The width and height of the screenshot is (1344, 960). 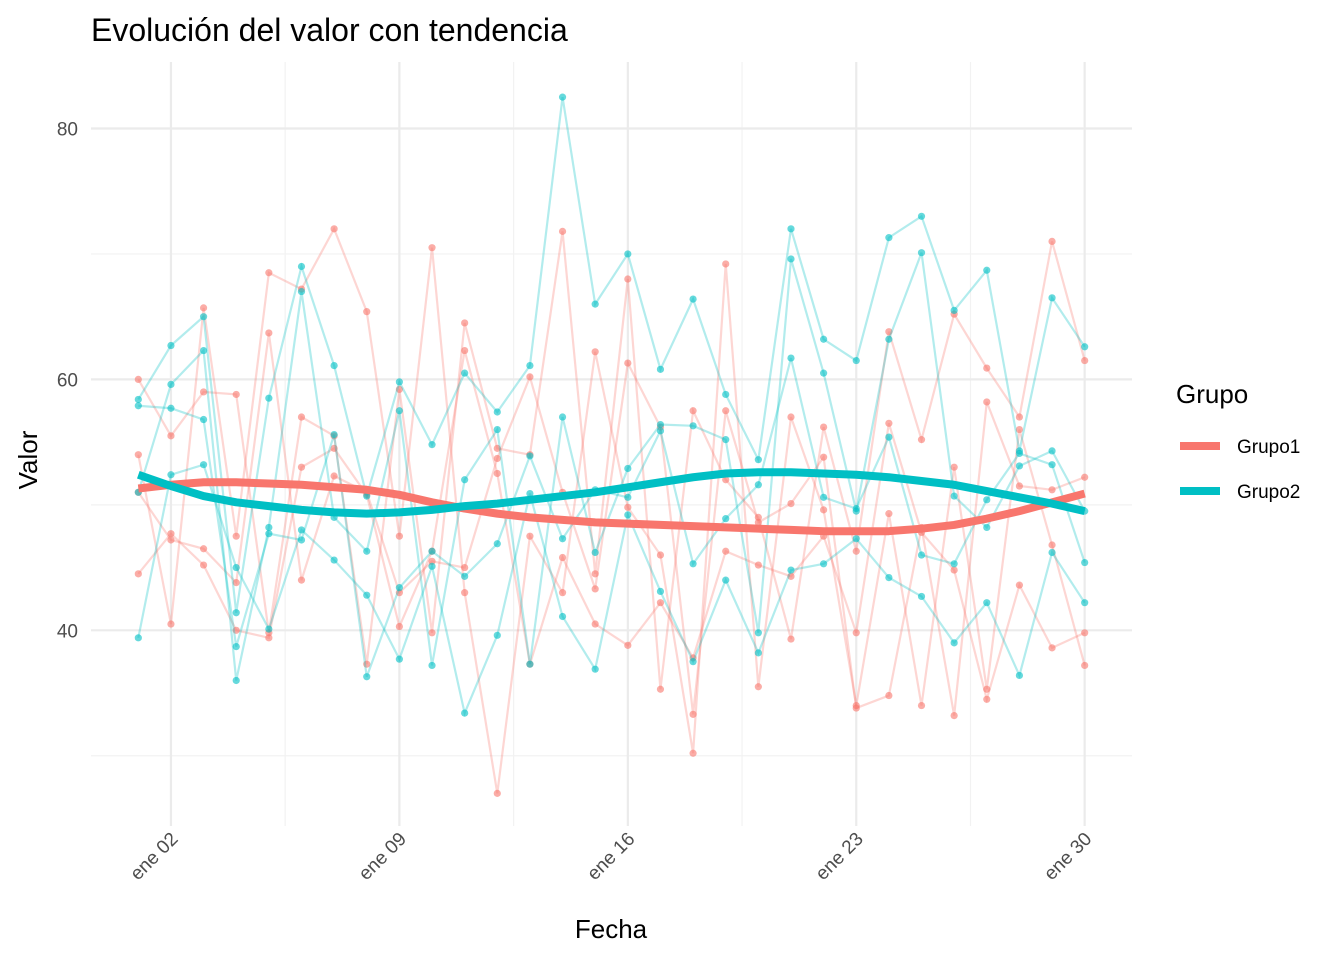 I want to click on legend-label: Grupo2, so click(x=1268, y=492).